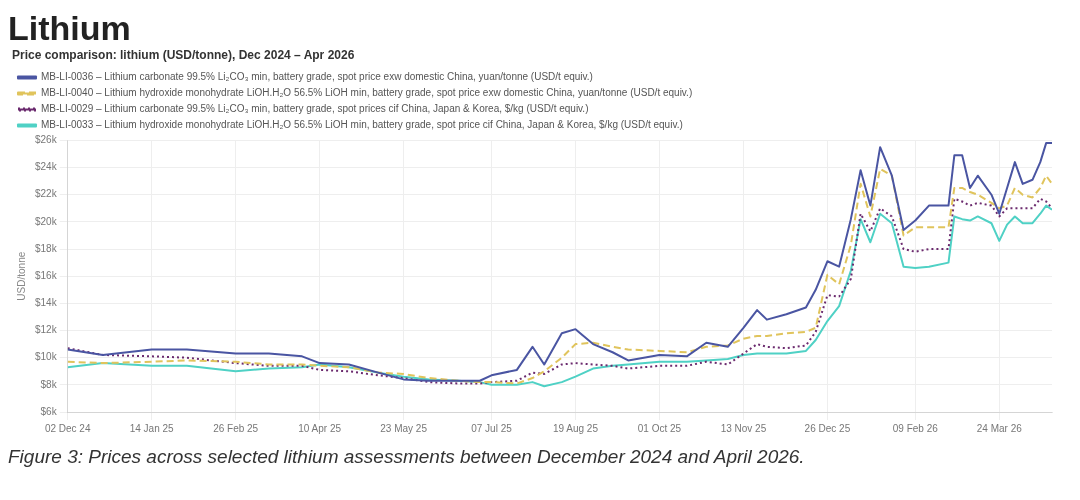 This screenshot has width=1080, height=500. What do you see at coordinates (659, 428) in the screenshot?
I see `x-tick-label: 01 Oct 25` at bounding box center [659, 428].